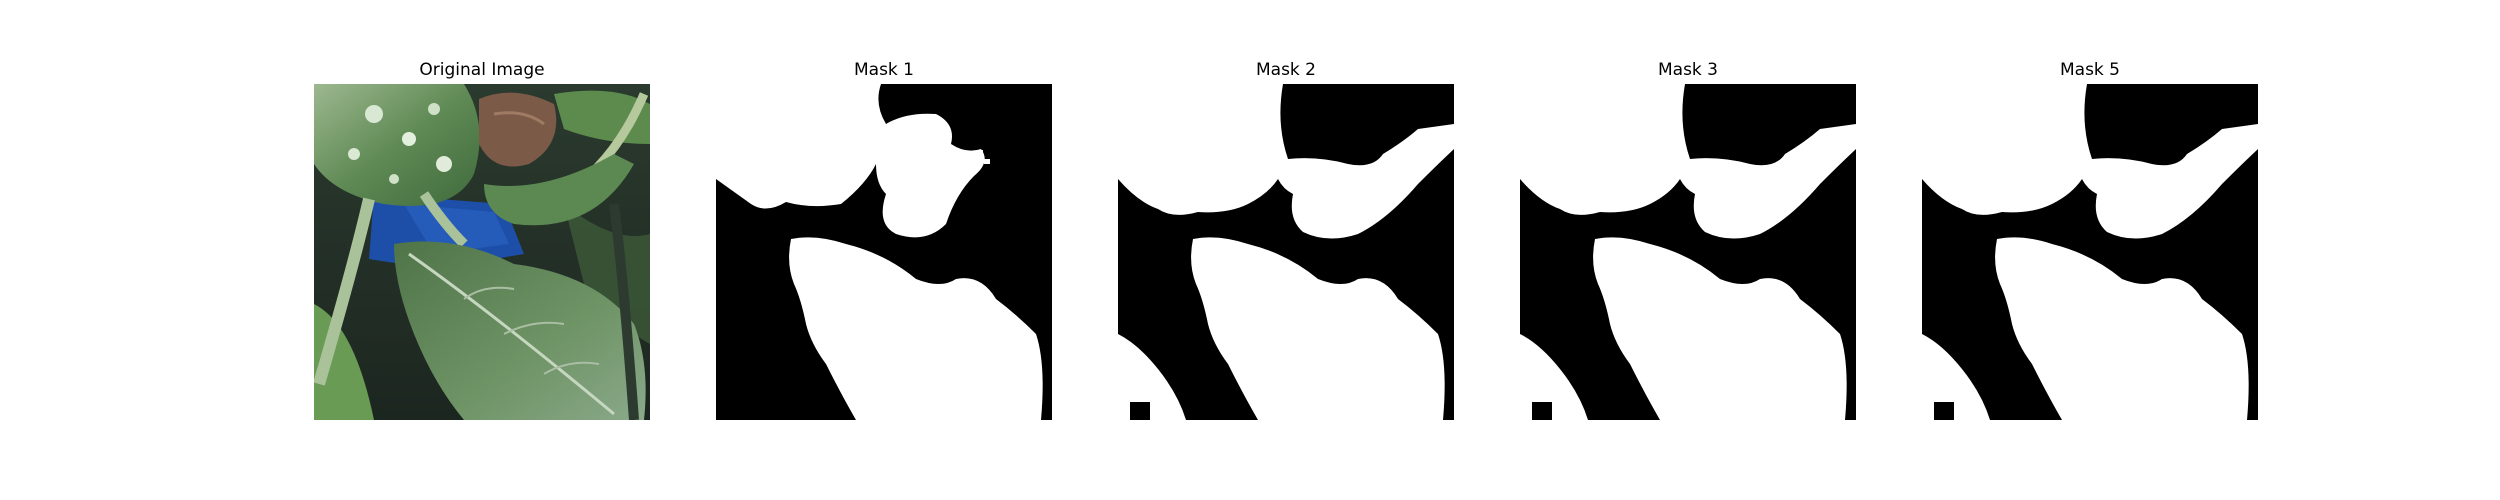  What do you see at coordinates (884, 252) in the screenshot?
I see `mask-1-image` at bounding box center [884, 252].